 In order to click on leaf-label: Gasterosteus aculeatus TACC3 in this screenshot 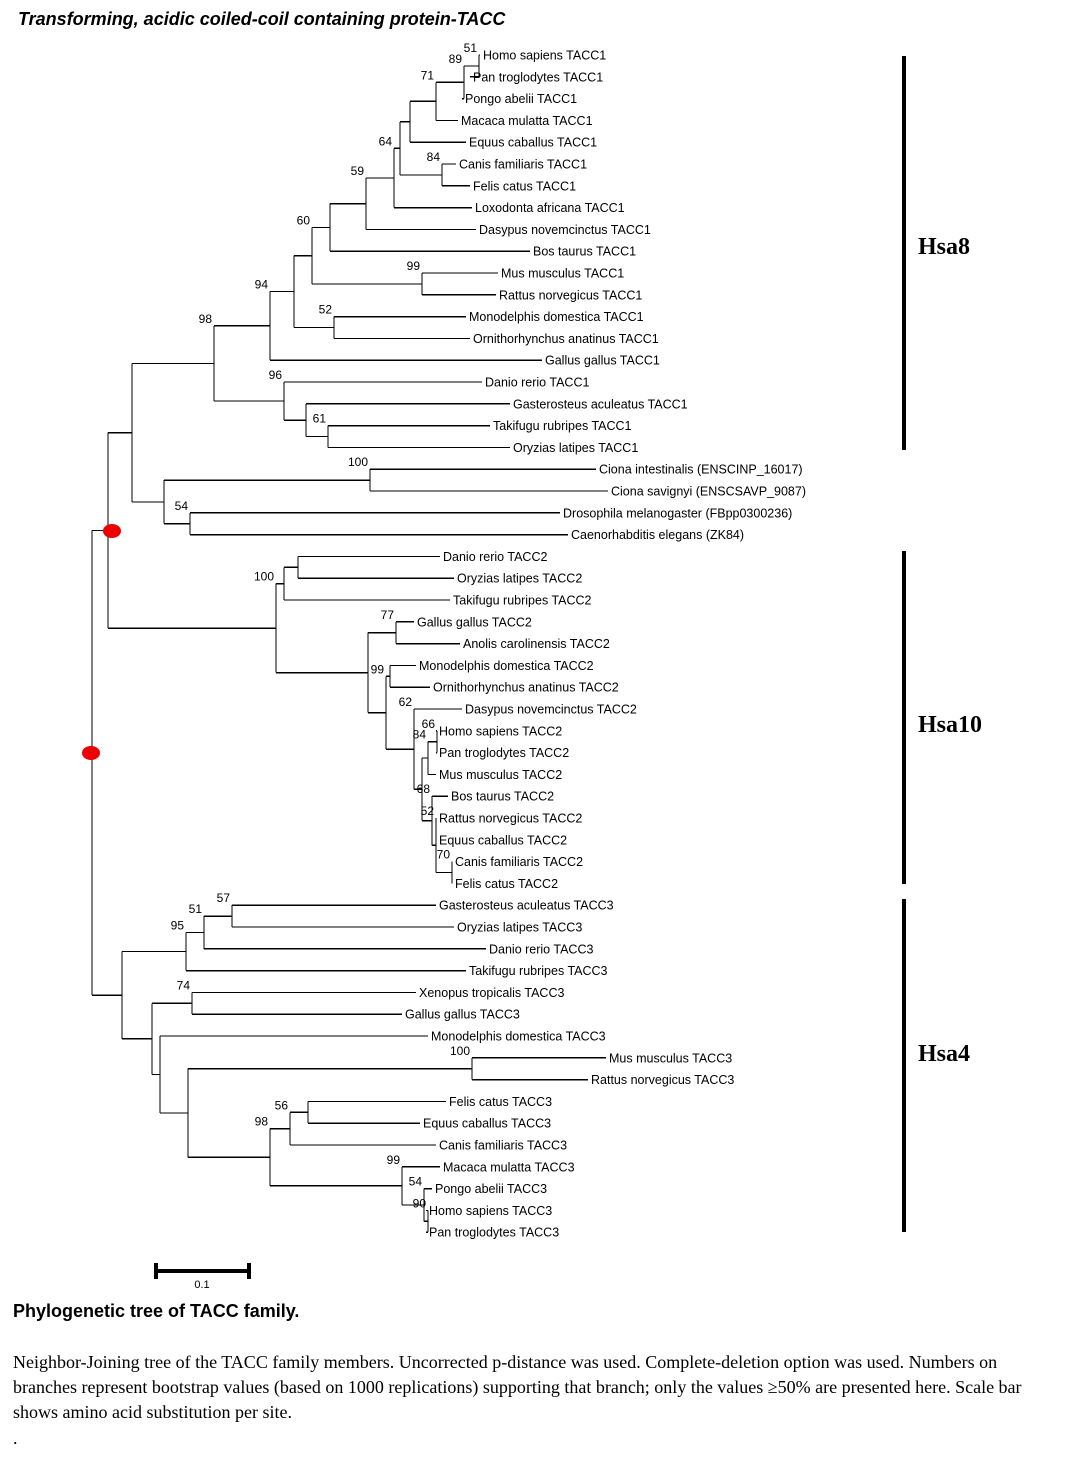, I will do `click(526, 906)`.